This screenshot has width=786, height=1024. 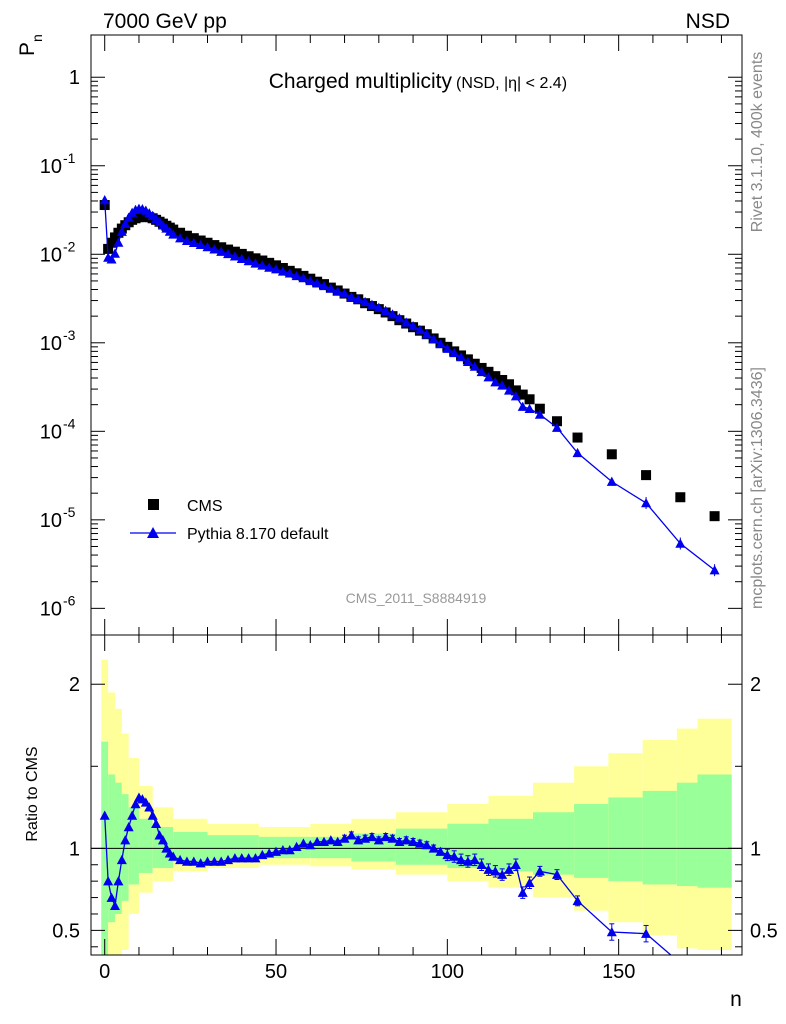 What do you see at coordinates (69, 158) in the screenshot?
I see `main-y-tick-exponent: -1` at bounding box center [69, 158].